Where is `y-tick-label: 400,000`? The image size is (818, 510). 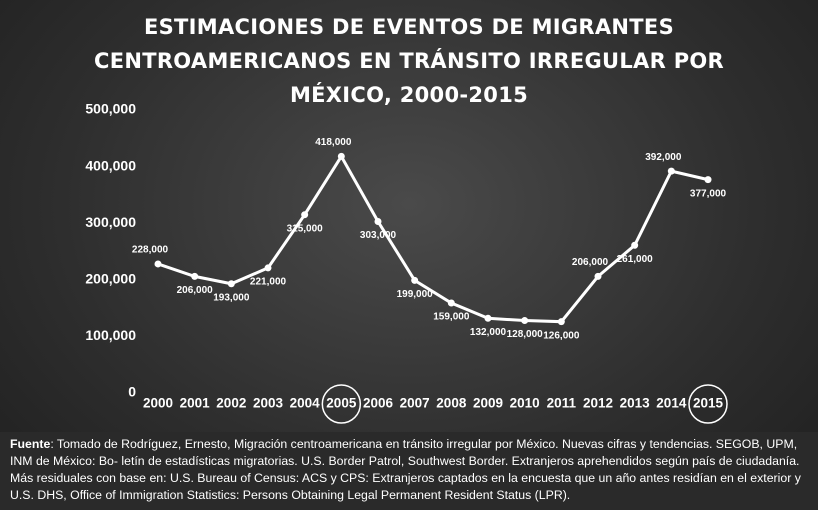 y-tick-label: 400,000 is located at coordinates (110, 165).